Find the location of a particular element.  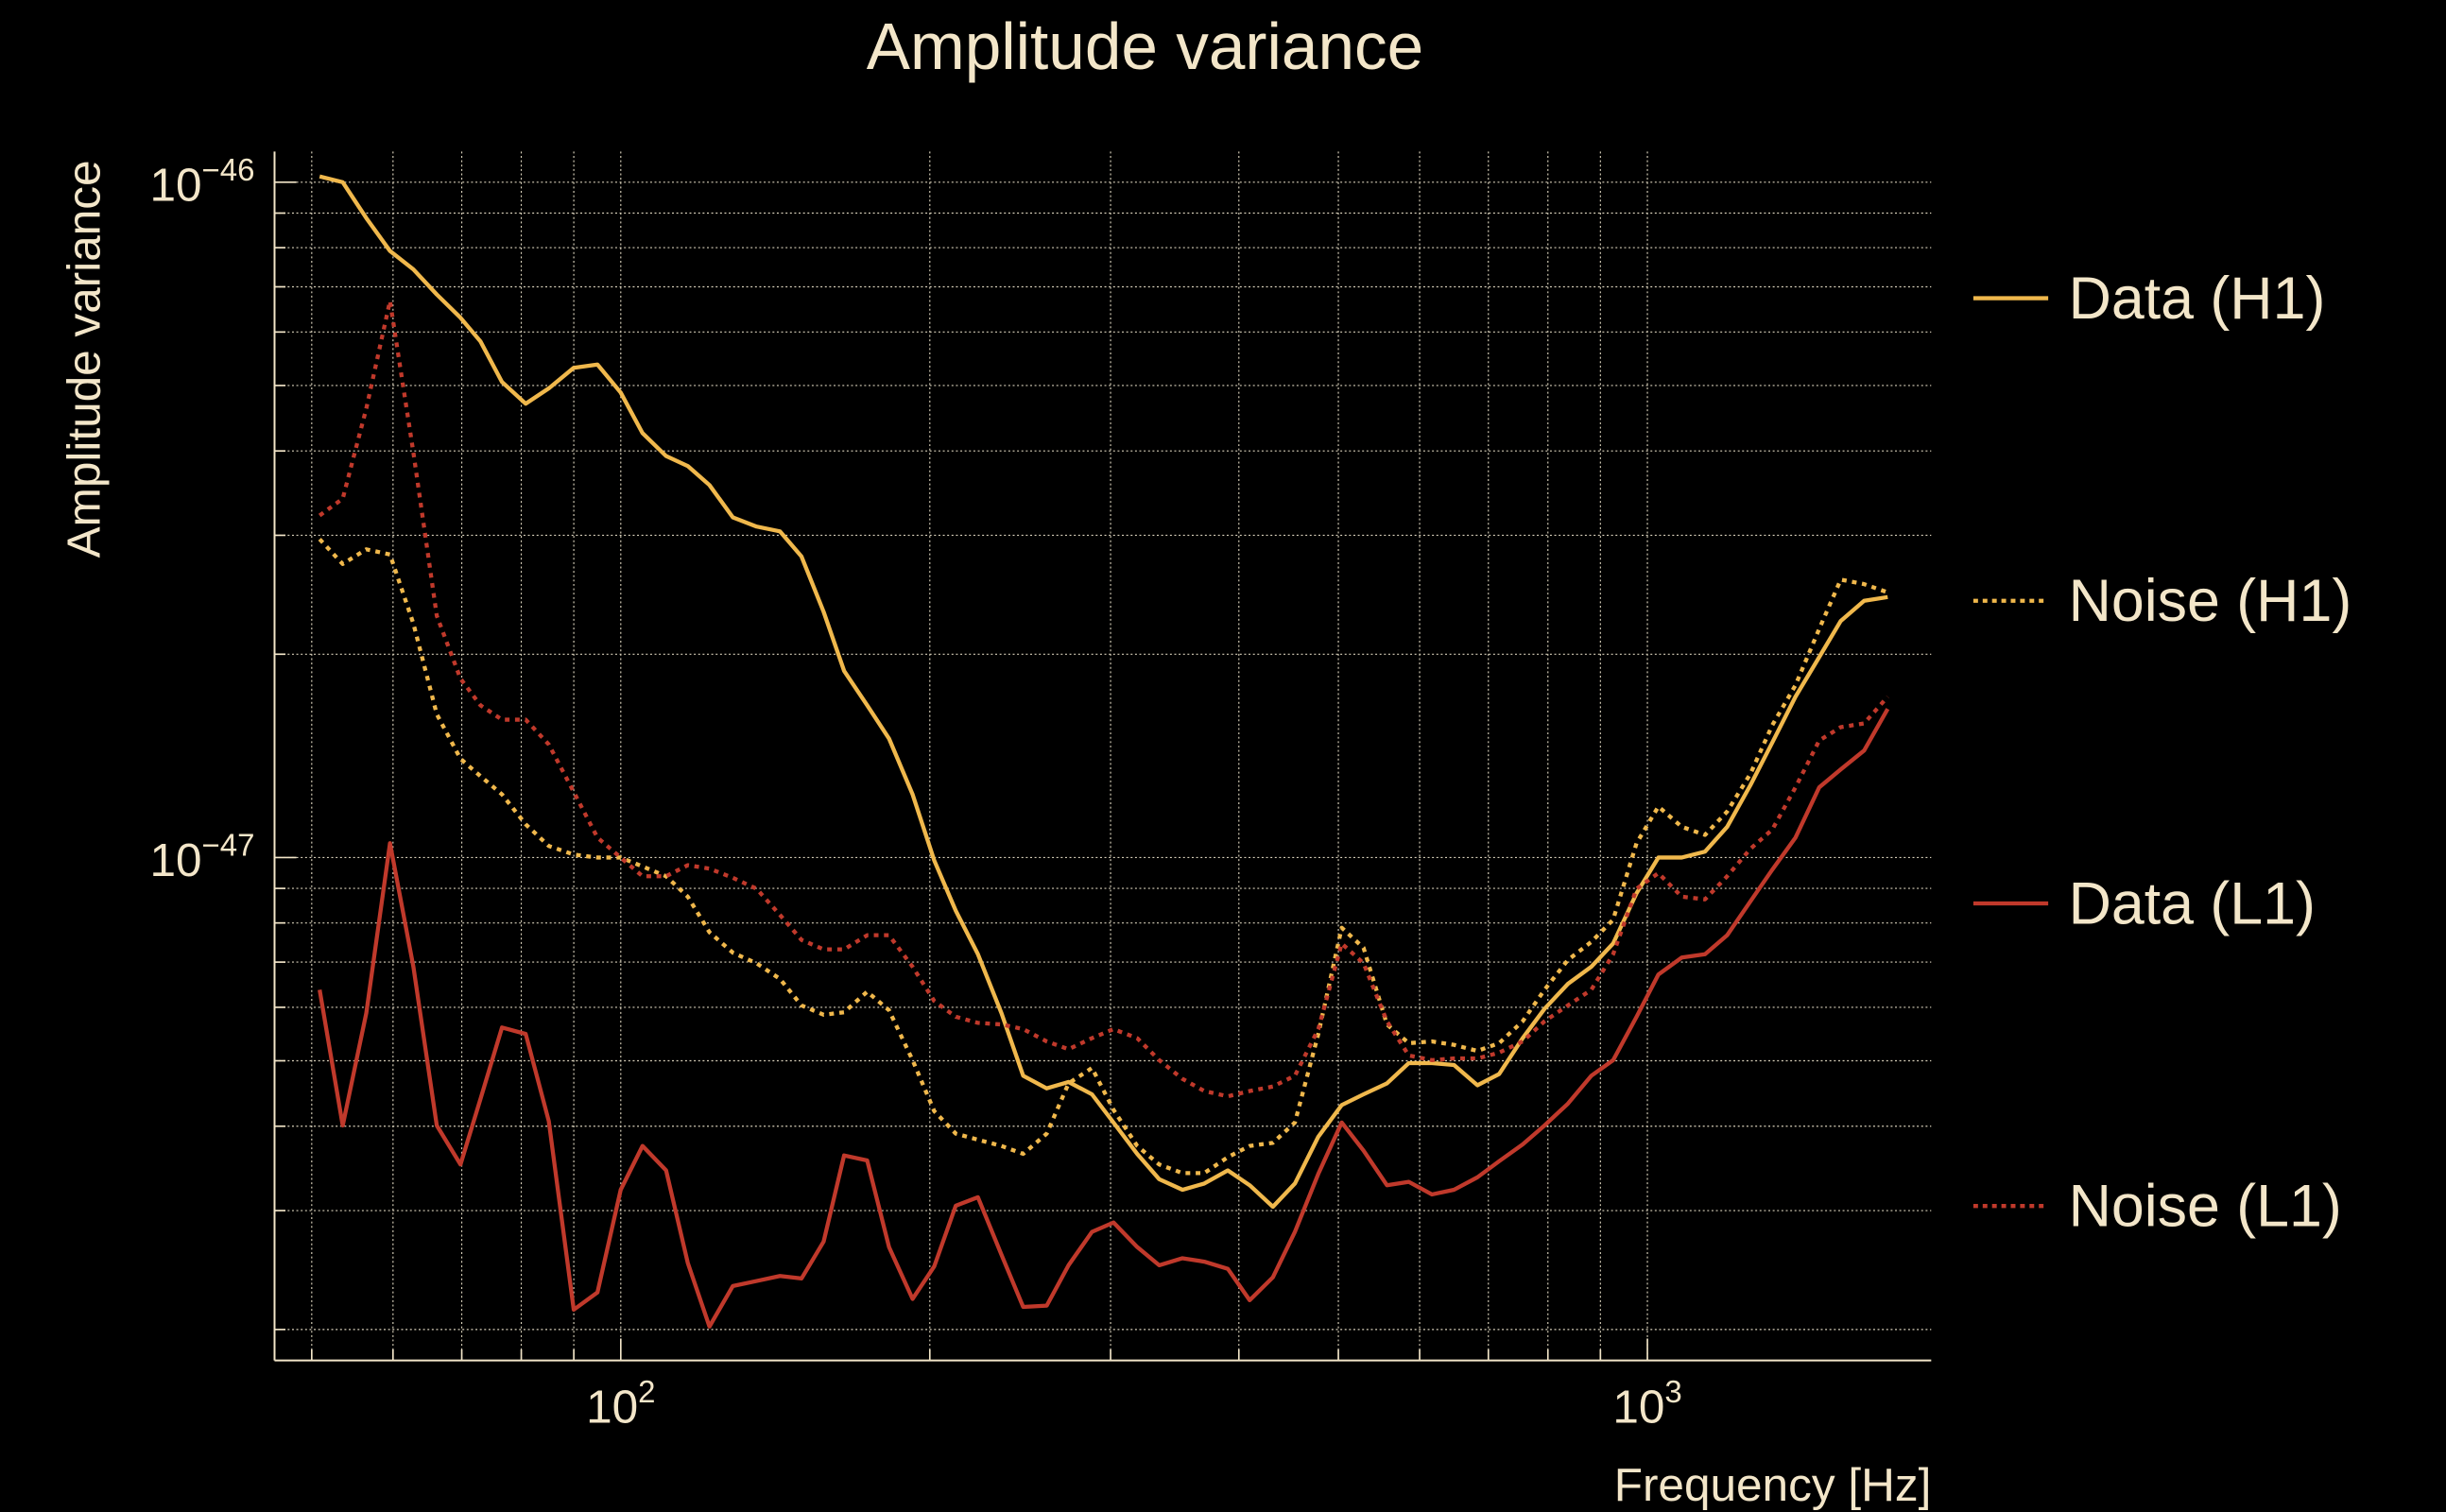

chart-title: Amplitude variance is located at coordinates (1145, 46).